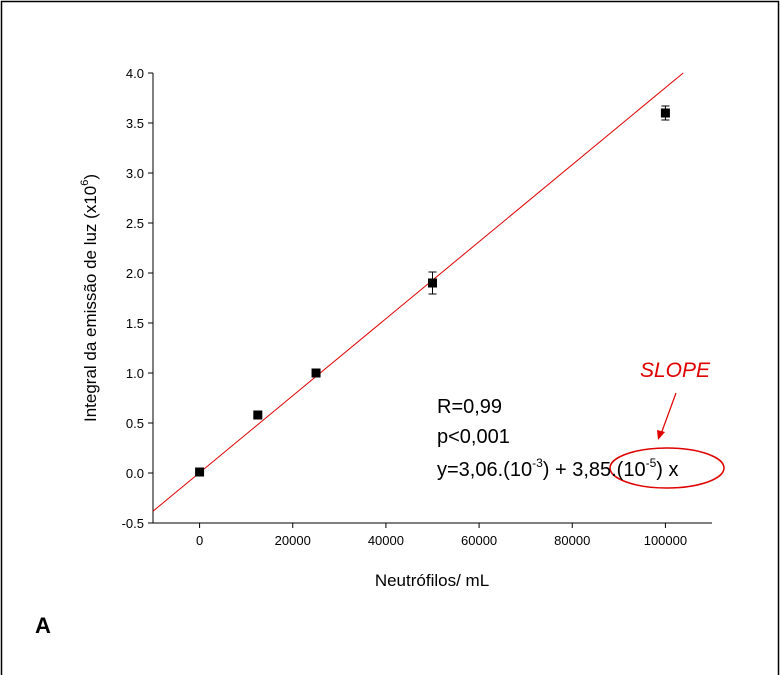 The image size is (782, 675). What do you see at coordinates (661, 435) in the screenshot?
I see `arrow-head` at bounding box center [661, 435].